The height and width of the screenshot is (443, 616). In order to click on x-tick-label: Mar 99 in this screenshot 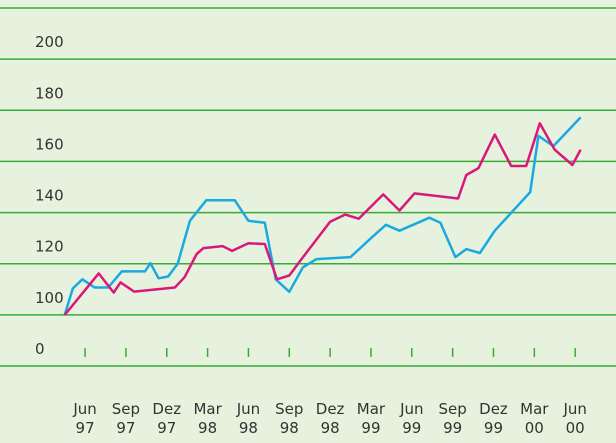, I will do `click(371, 418)`.